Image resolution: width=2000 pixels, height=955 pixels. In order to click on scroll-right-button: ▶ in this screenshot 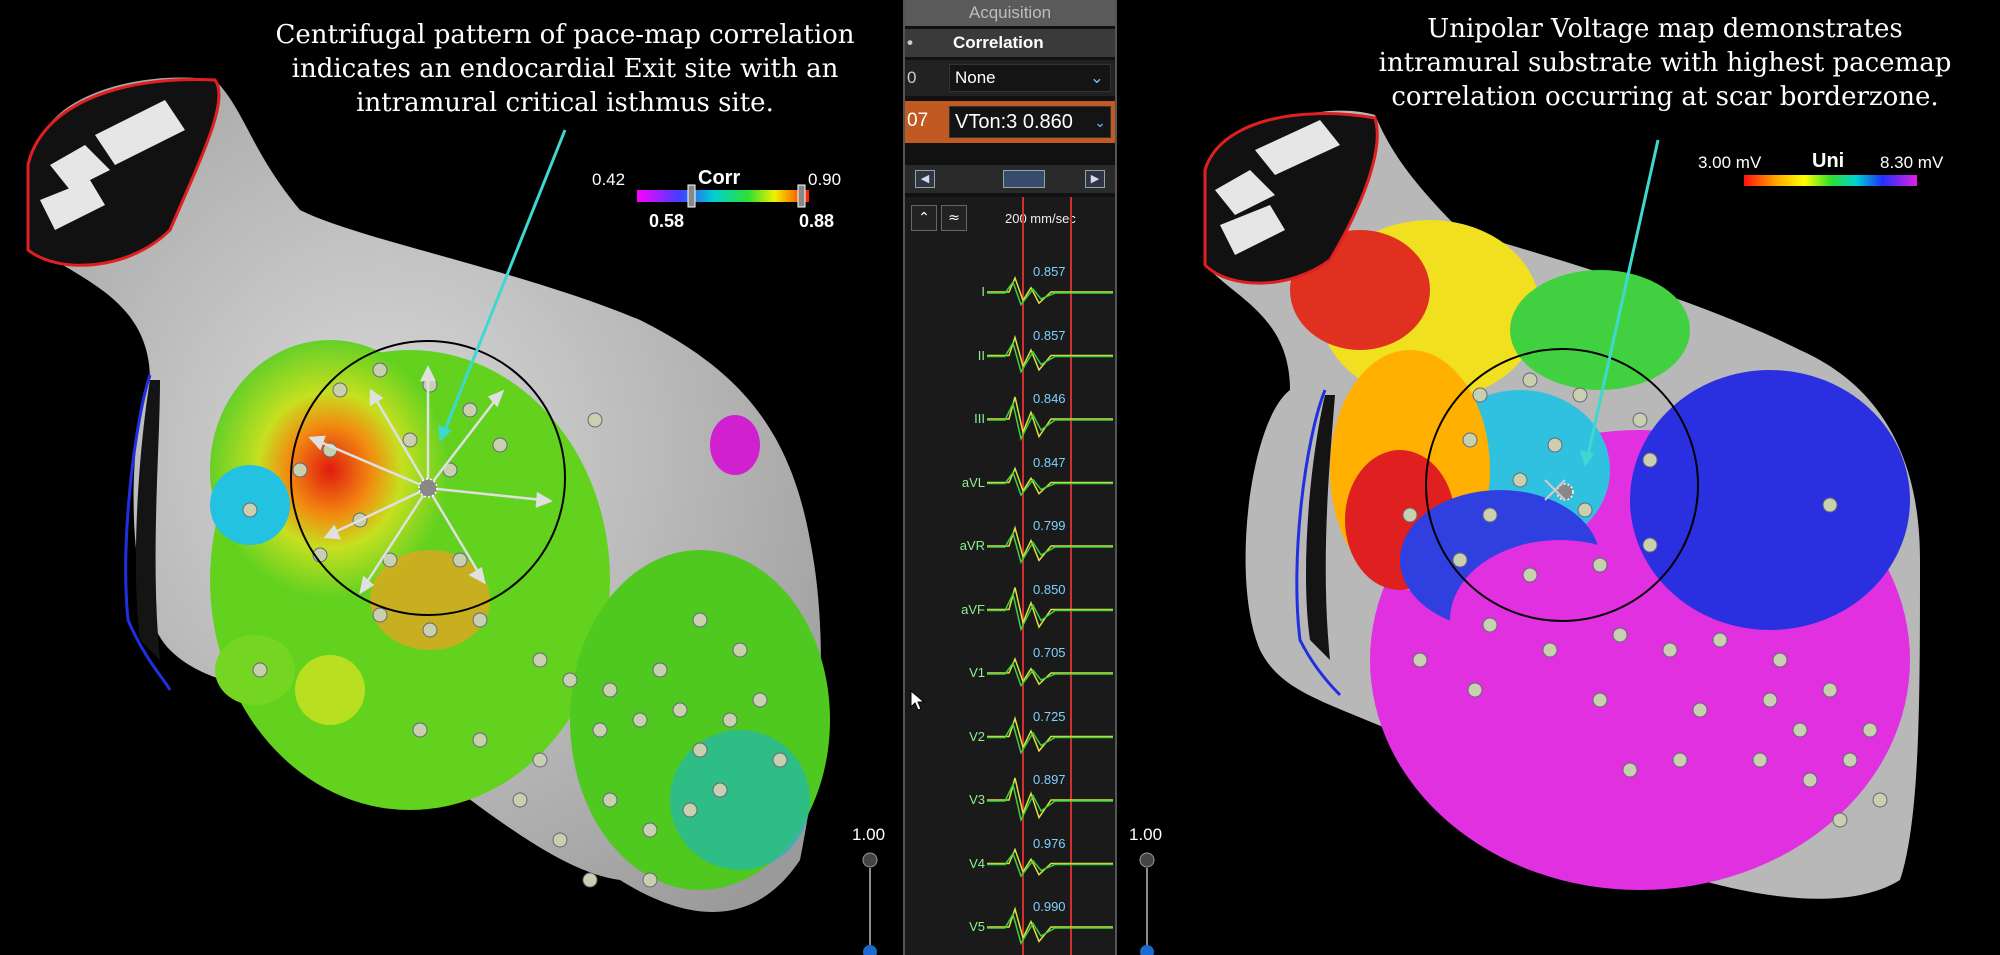, I will do `click(1095, 179)`.